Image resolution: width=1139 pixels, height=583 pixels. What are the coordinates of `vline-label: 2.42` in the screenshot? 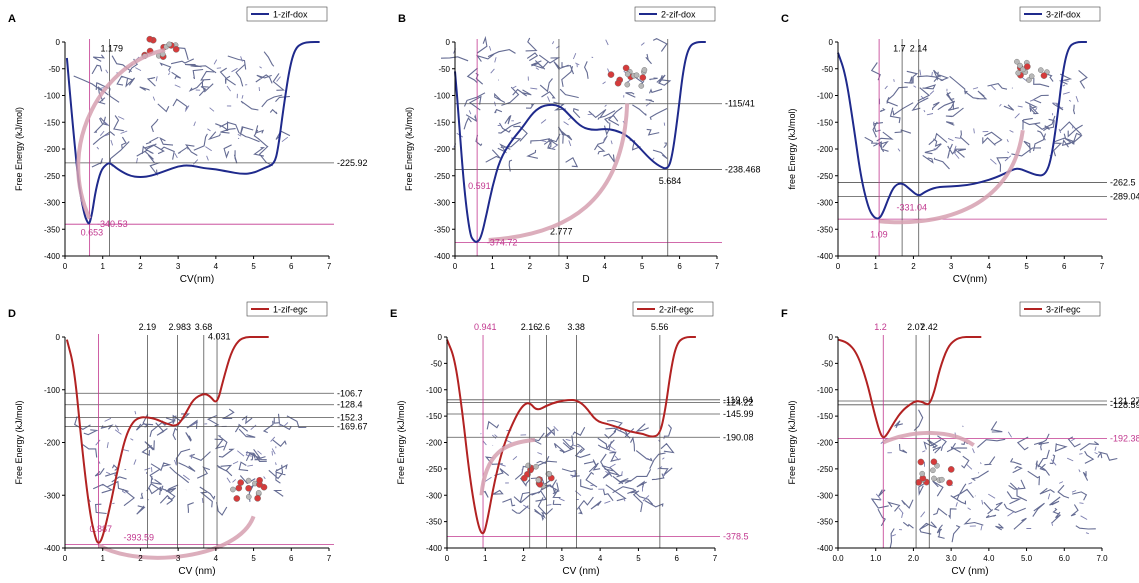 It's located at (929, 327).